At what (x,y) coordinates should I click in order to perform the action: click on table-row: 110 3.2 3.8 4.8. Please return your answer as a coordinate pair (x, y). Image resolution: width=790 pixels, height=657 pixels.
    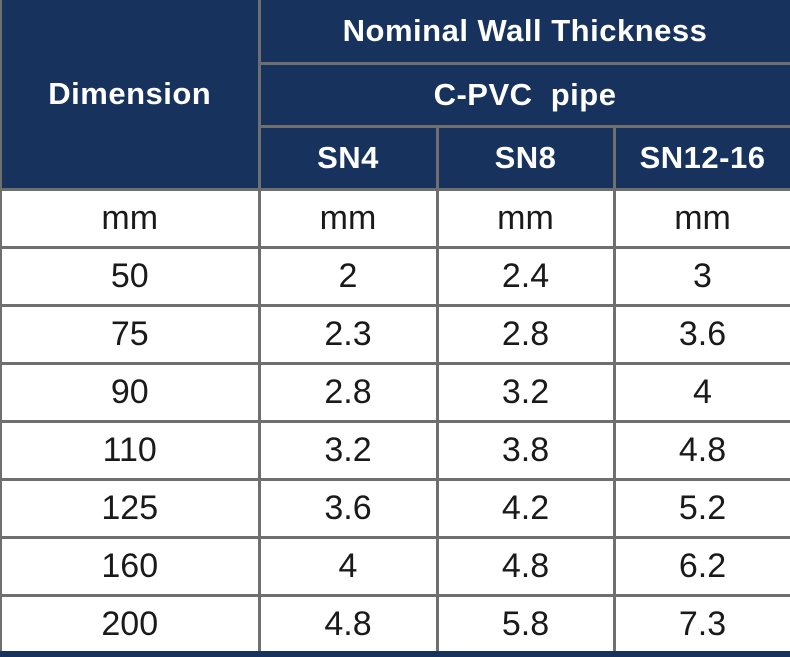
    Looking at the image, I should click on (395, 450).